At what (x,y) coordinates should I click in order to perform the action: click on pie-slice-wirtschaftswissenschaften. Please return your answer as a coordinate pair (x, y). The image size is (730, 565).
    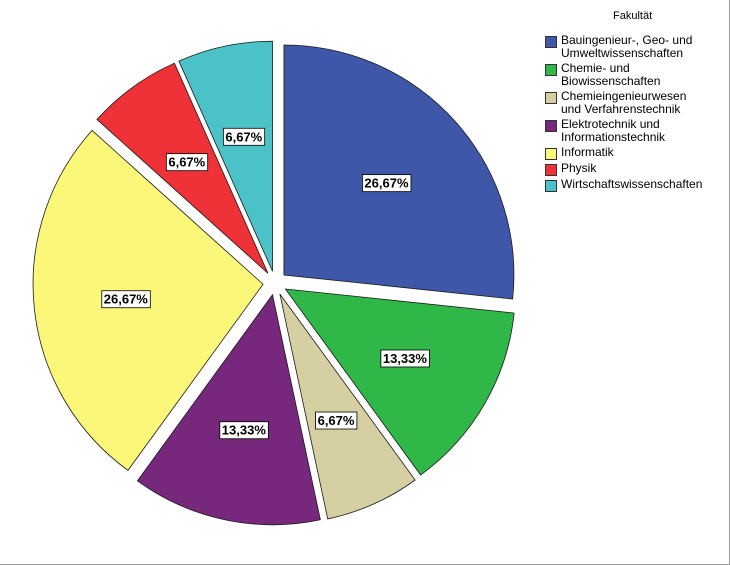
    Looking at the image, I should click on (225, 156).